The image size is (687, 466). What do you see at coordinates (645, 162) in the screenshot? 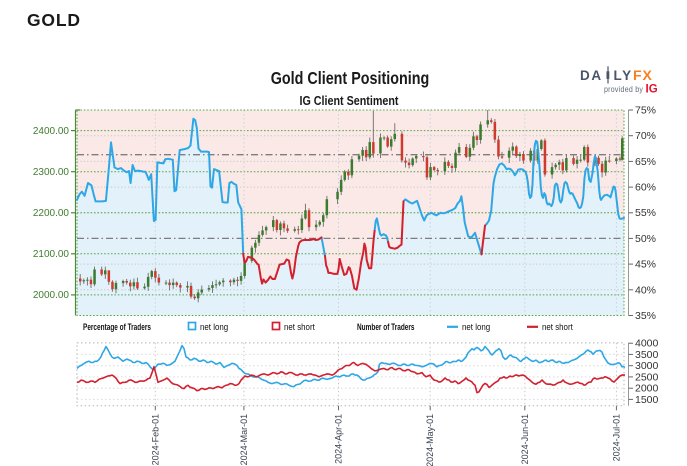
I see `svg-text: 65%` at bounding box center [645, 162].